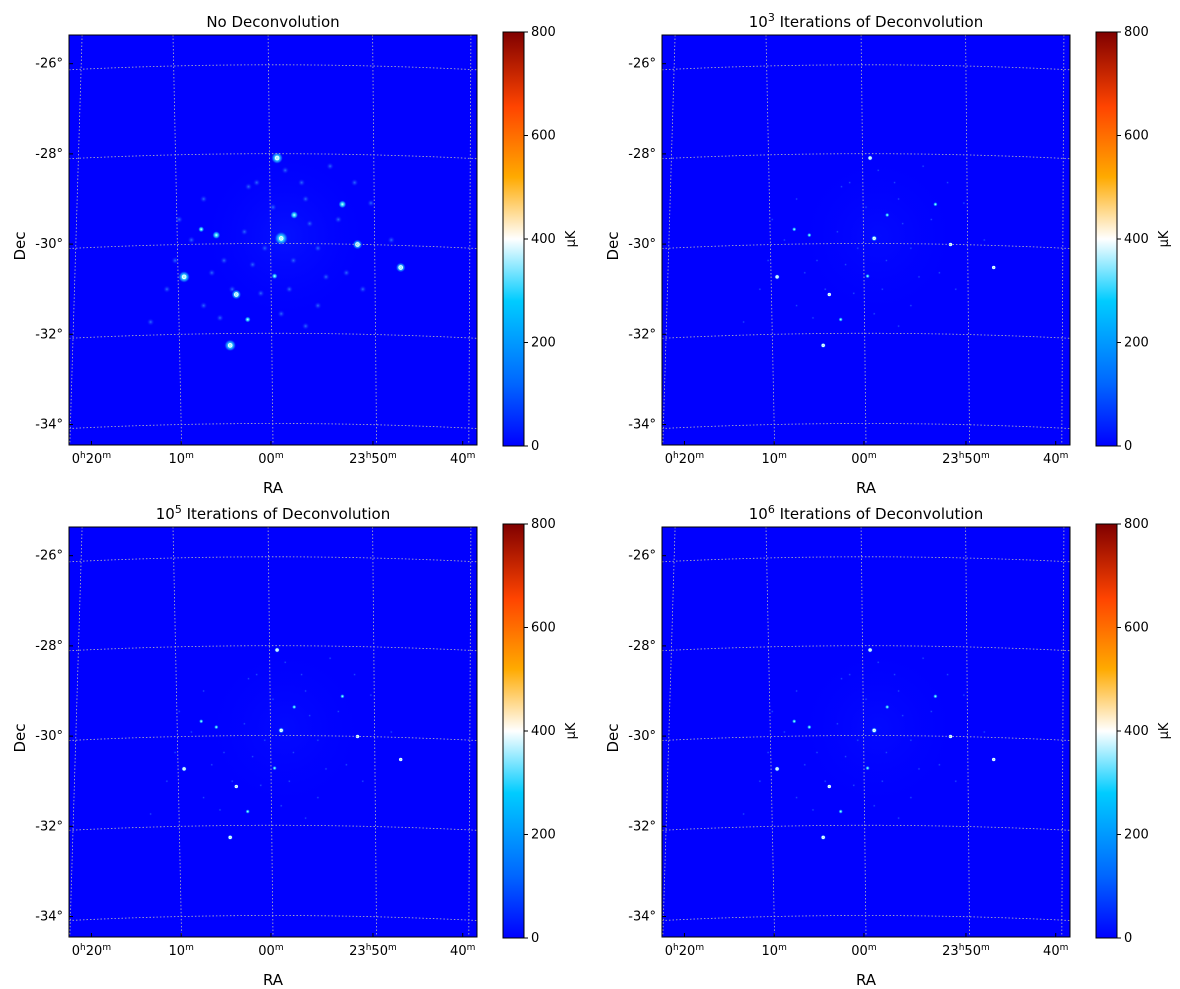 This screenshot has height=989, width=1180. I want to click on ra-tick-label: 00m, so click(270, 951).